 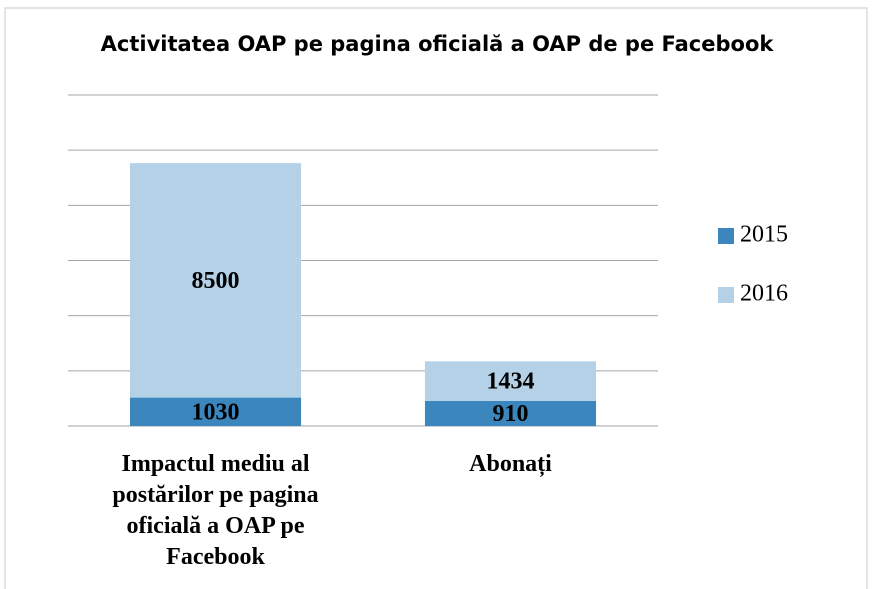 What do you see at coordinates (764, 235) in the screenshot?
I see `legend-label: 2015` at bounding box center [764, 235].